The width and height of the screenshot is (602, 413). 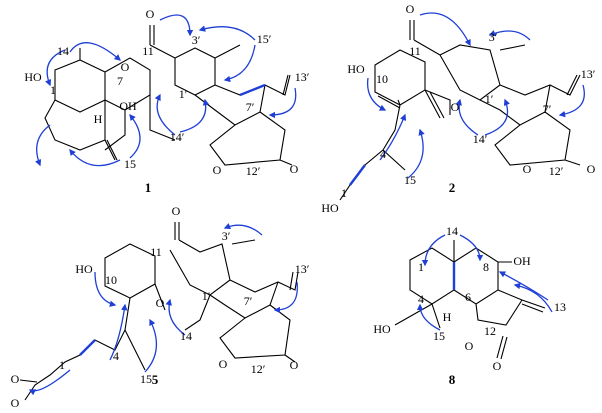 What do you see at coordinates (486, 267) in the screenshot?
I see `atom-label: 8` at bounding box center [486, 267].